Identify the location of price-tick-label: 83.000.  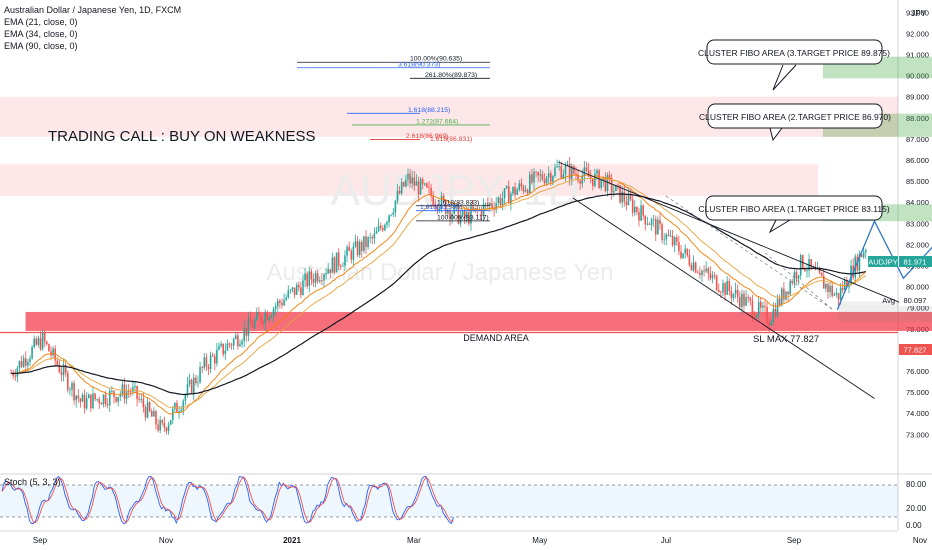
(917, 223).